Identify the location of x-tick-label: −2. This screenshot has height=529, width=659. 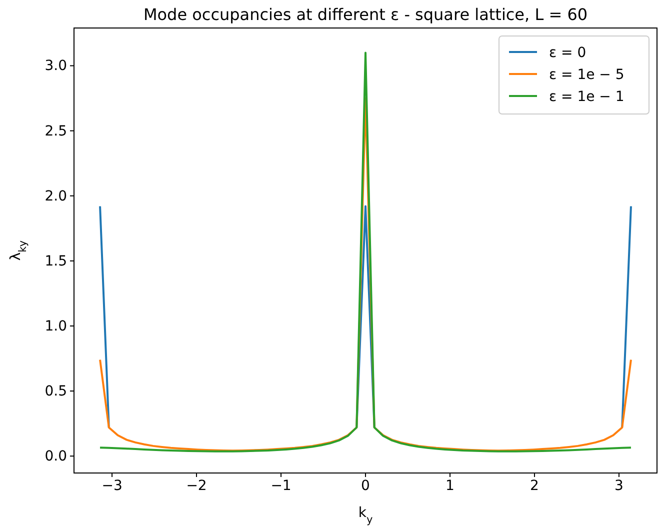
(196, 486).